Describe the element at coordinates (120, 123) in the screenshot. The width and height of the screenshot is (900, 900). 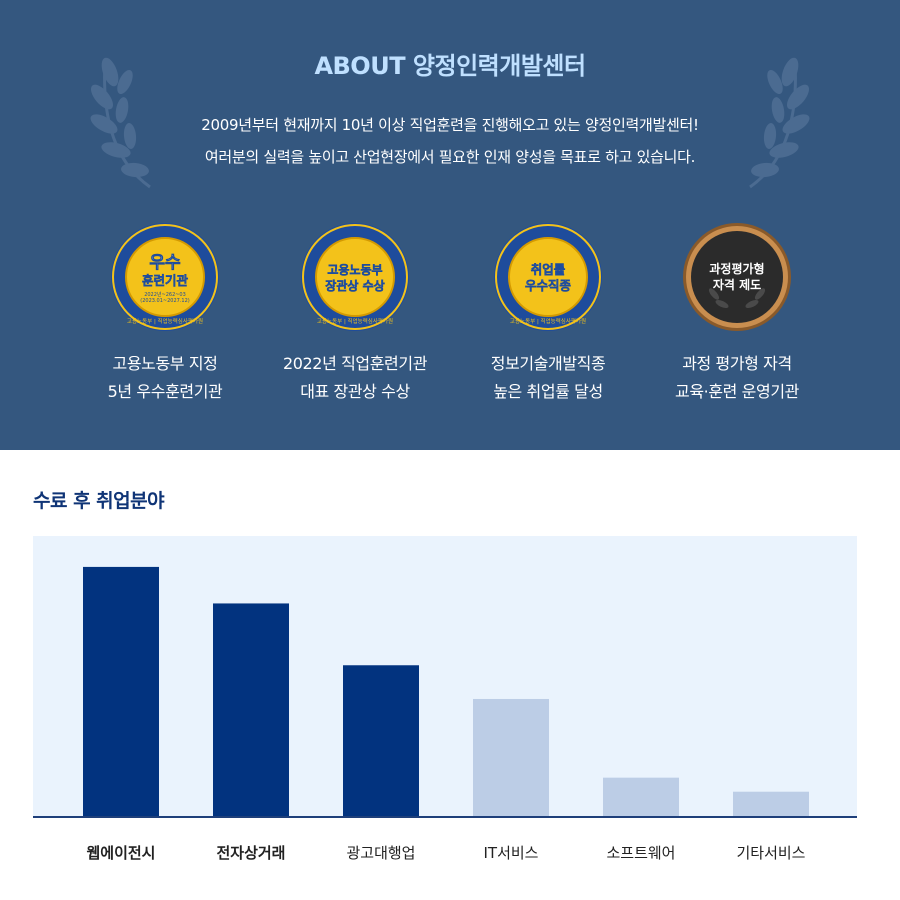
I see `laurel-left-icon` at that location.